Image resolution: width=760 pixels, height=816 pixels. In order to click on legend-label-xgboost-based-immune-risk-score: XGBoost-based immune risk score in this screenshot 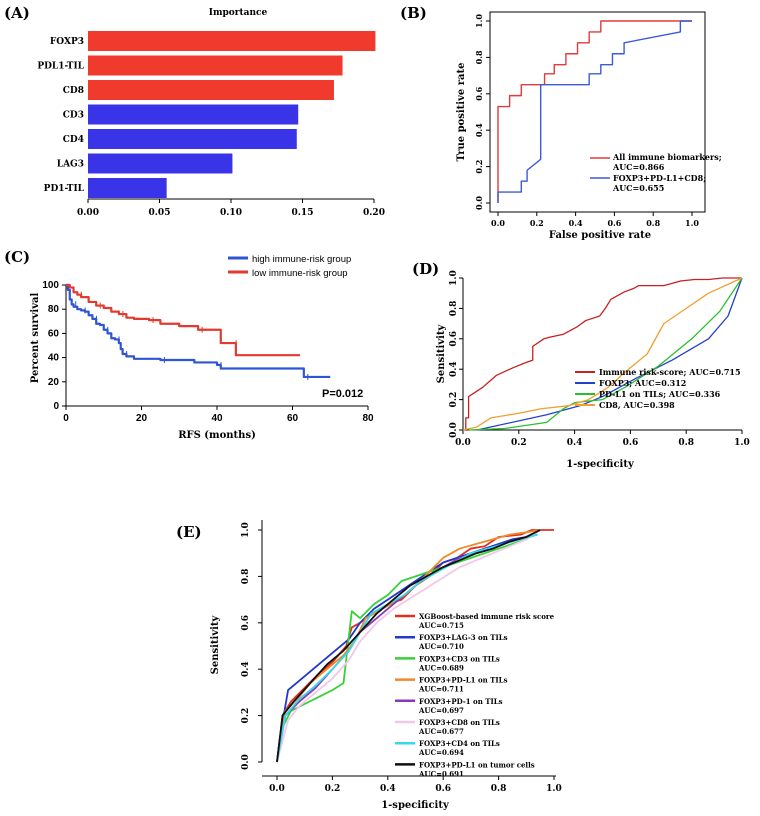, I will do `click(487, 616)`.